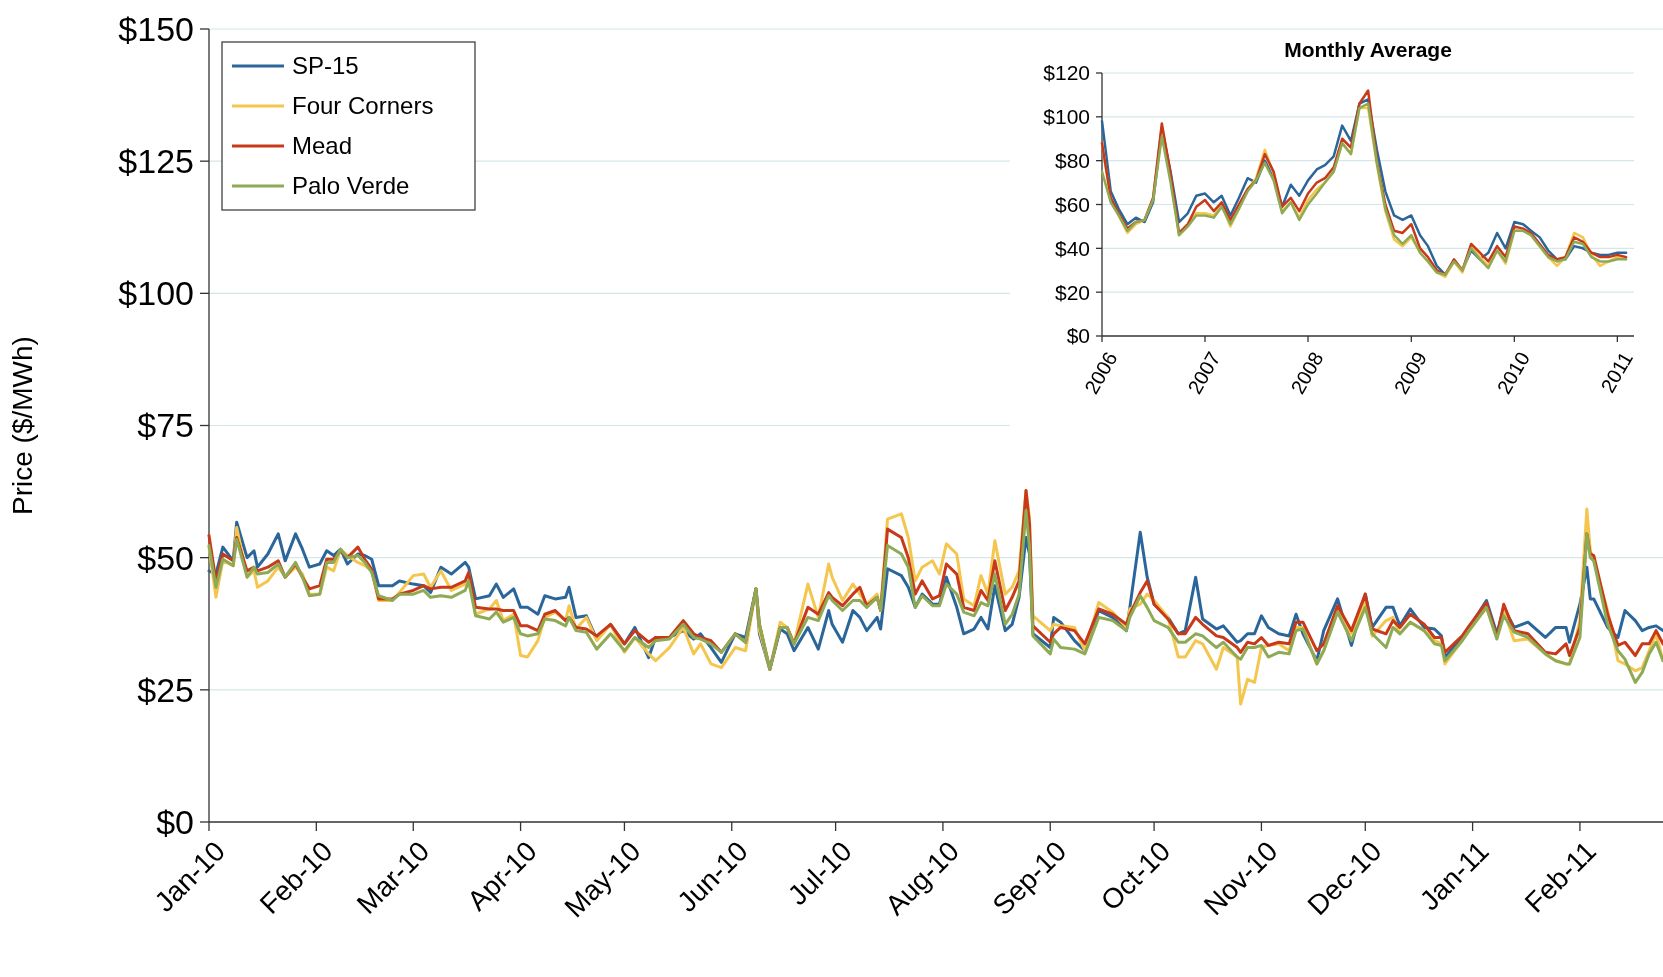 This screenshot has width=1663, height=977. I want to click on y-tick-label: $40, so click(1072, 248).